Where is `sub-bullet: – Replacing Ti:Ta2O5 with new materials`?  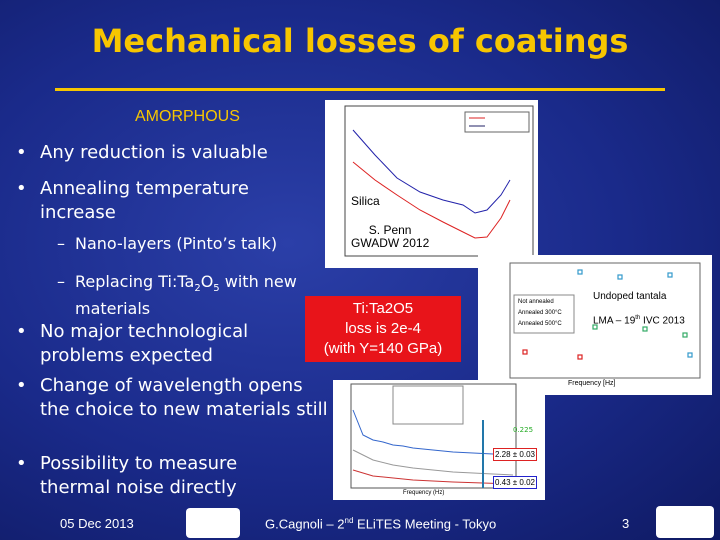 sub-bullet: – Replacing Ti:Ta2O5 with new materials is located at coordinates (177, 295).